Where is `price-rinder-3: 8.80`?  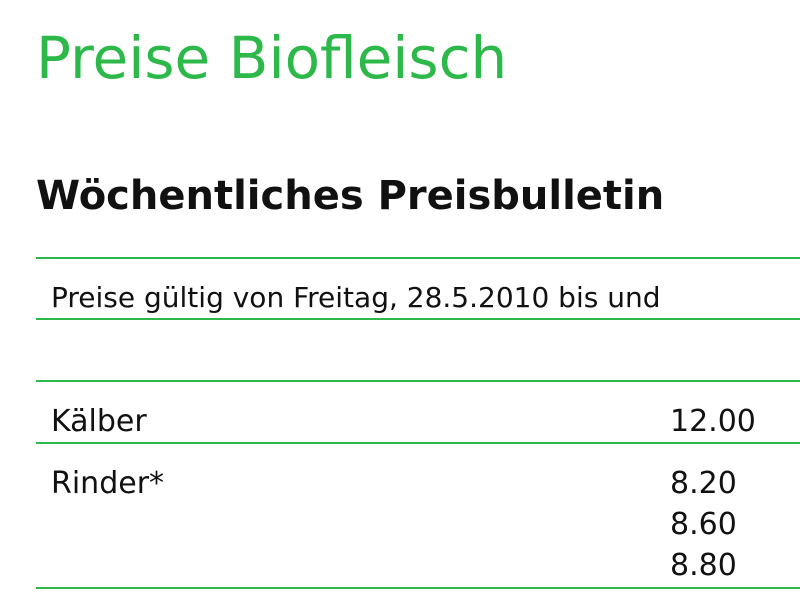 price-rinder-3: 8.80 is located at coordinates (703, 565).